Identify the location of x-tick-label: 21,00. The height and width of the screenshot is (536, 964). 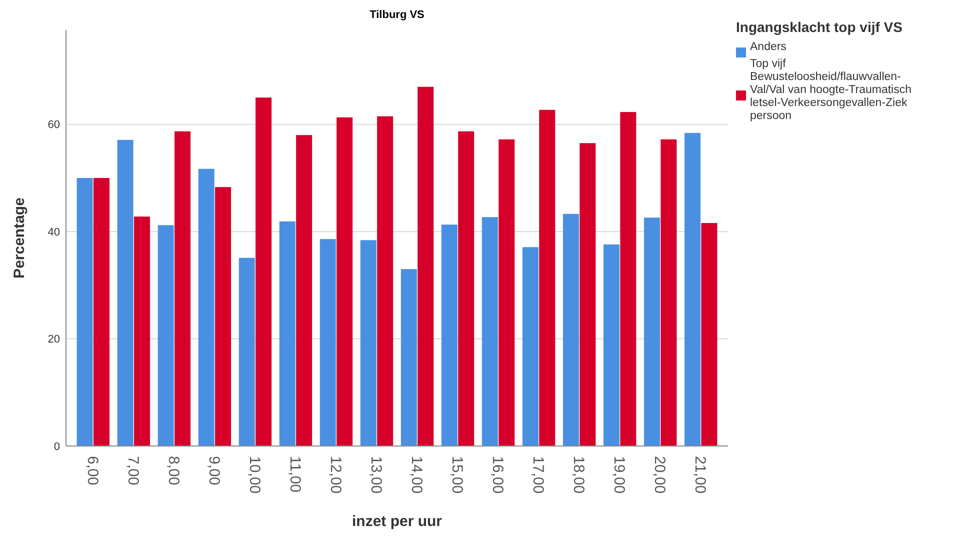
(700, 475).